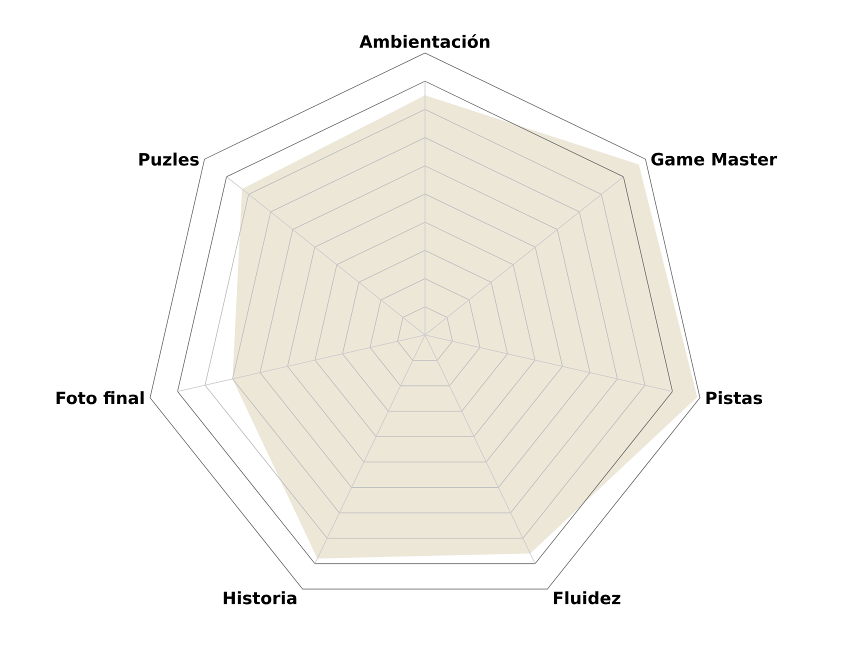  Describe the element at coordinates (260, 597) in the screenshot. I see `spoke-label: Historia` at that location.